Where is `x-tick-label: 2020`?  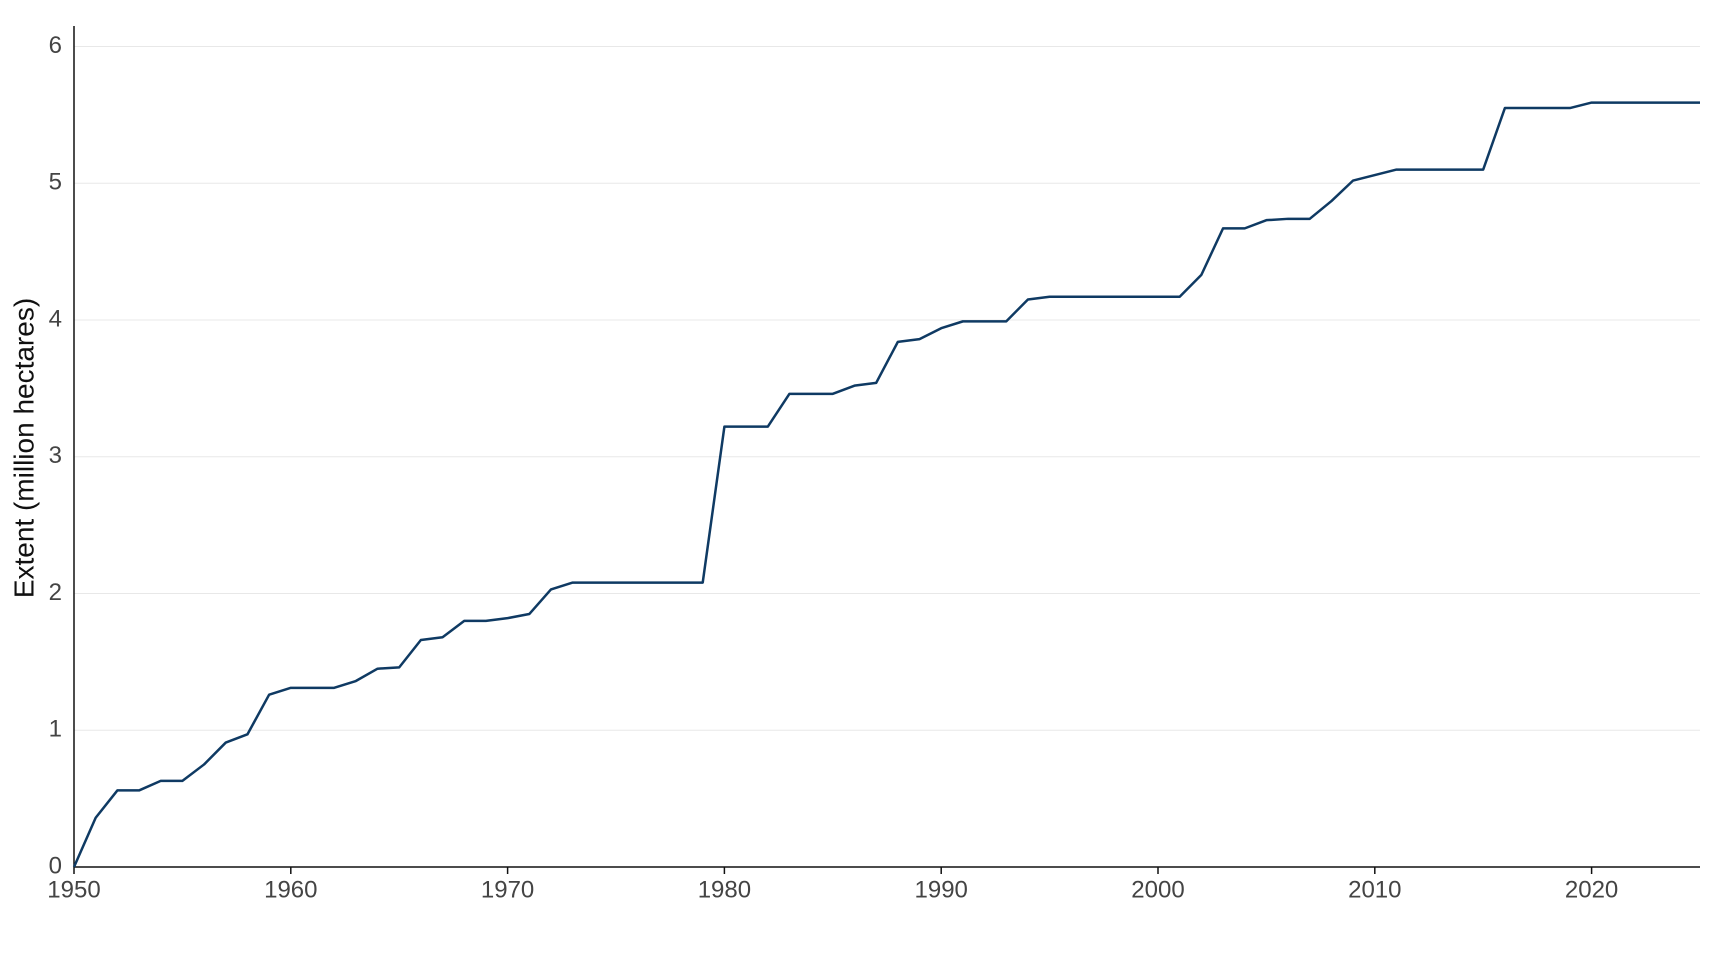 x-tick-label: 2020 is located at coordinates (1591, 889).